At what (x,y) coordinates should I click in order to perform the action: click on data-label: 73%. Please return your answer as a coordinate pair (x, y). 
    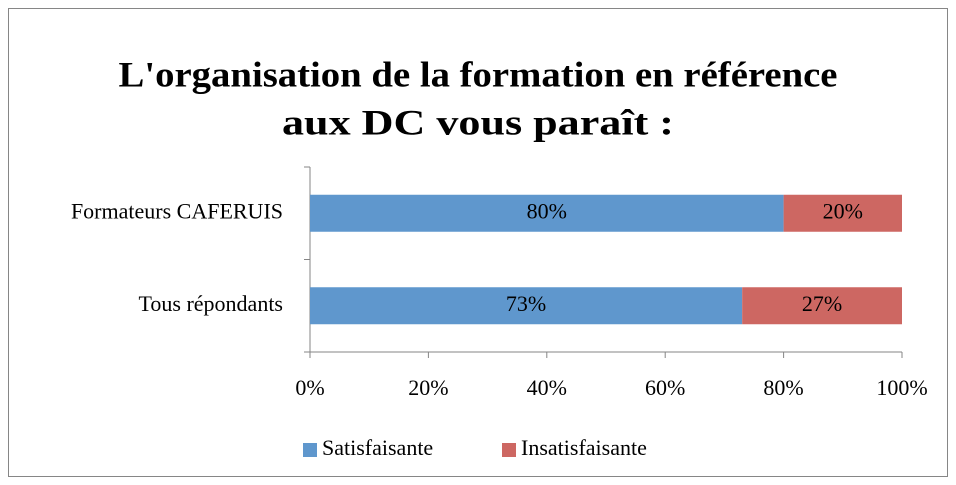
    Looking at the image, I should click on (526, 303).